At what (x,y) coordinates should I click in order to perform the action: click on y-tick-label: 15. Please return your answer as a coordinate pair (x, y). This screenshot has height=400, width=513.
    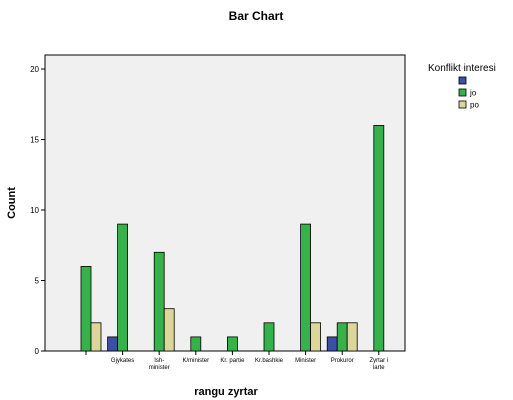
    Looking at the image, I should click on (34, 140).